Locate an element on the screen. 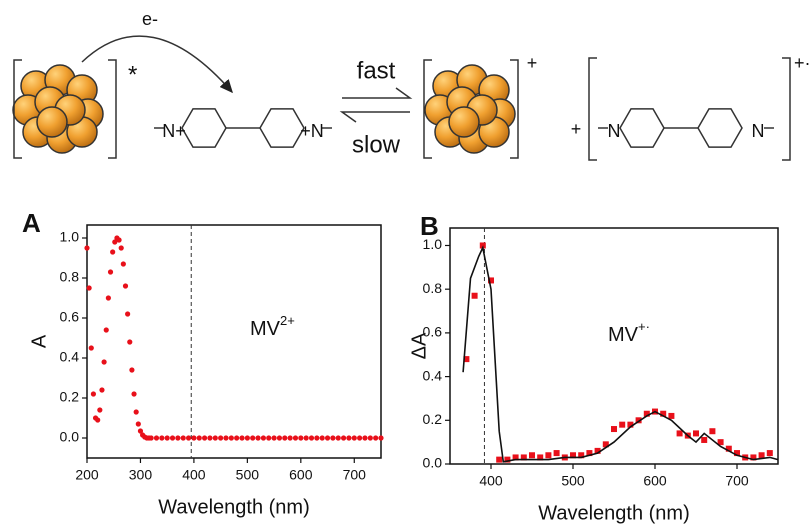  y-axis-title: ΔA is located at coordinates (419, 345).